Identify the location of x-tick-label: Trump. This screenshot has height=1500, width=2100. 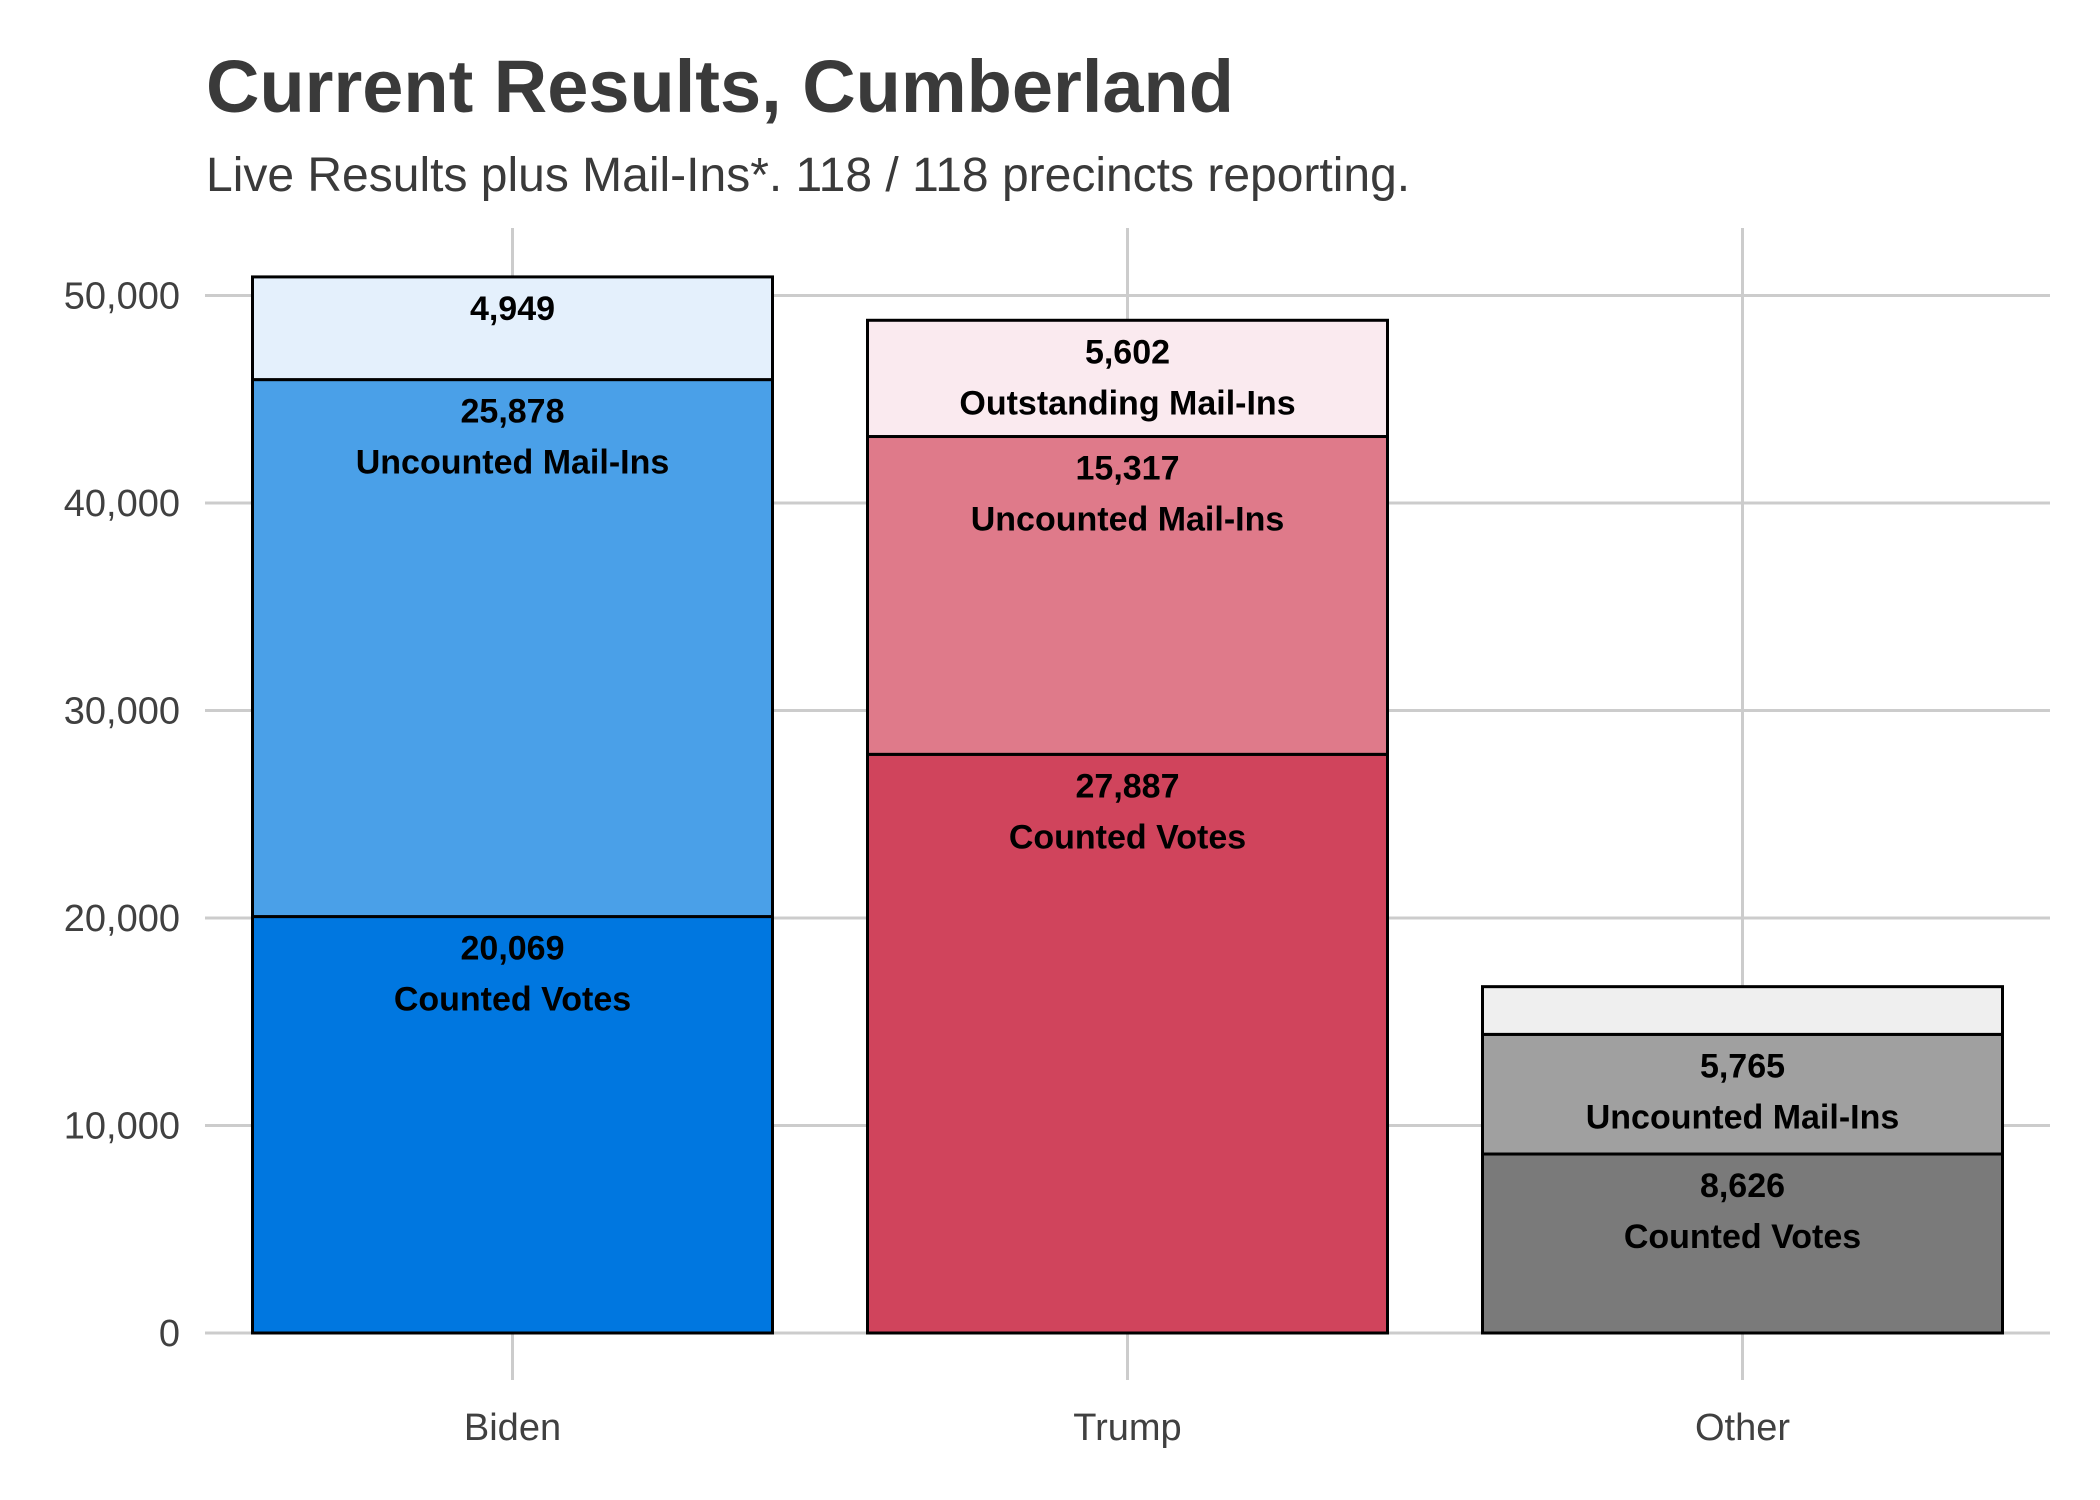
(1127, 1428).